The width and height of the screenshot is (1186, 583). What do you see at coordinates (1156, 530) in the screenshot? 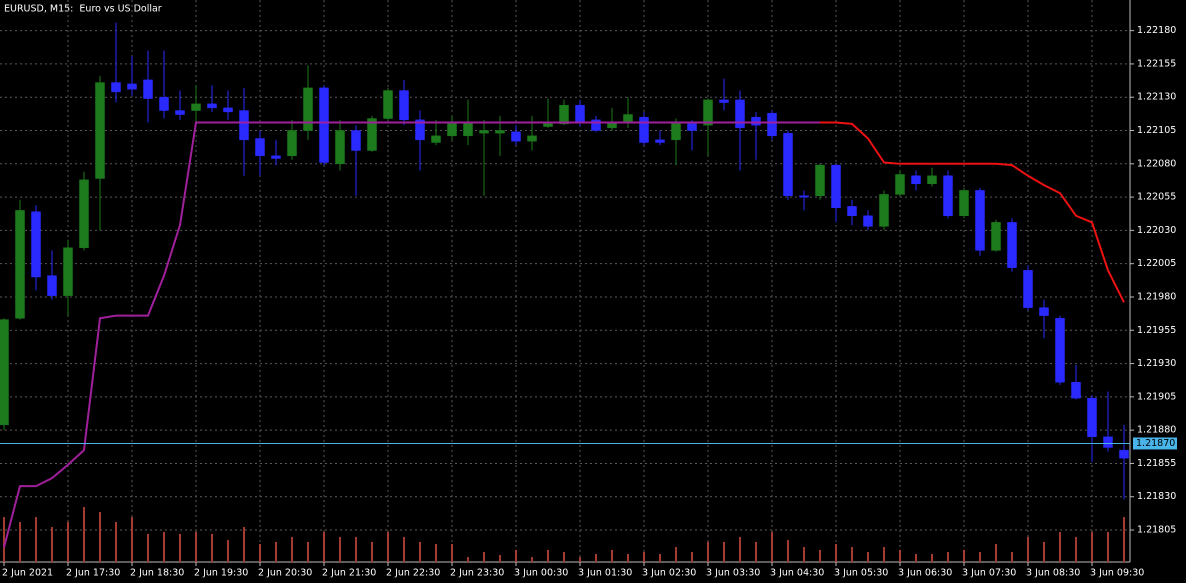
I see `y-tick-label: 1.21805` at bounding box center [1156, 530].